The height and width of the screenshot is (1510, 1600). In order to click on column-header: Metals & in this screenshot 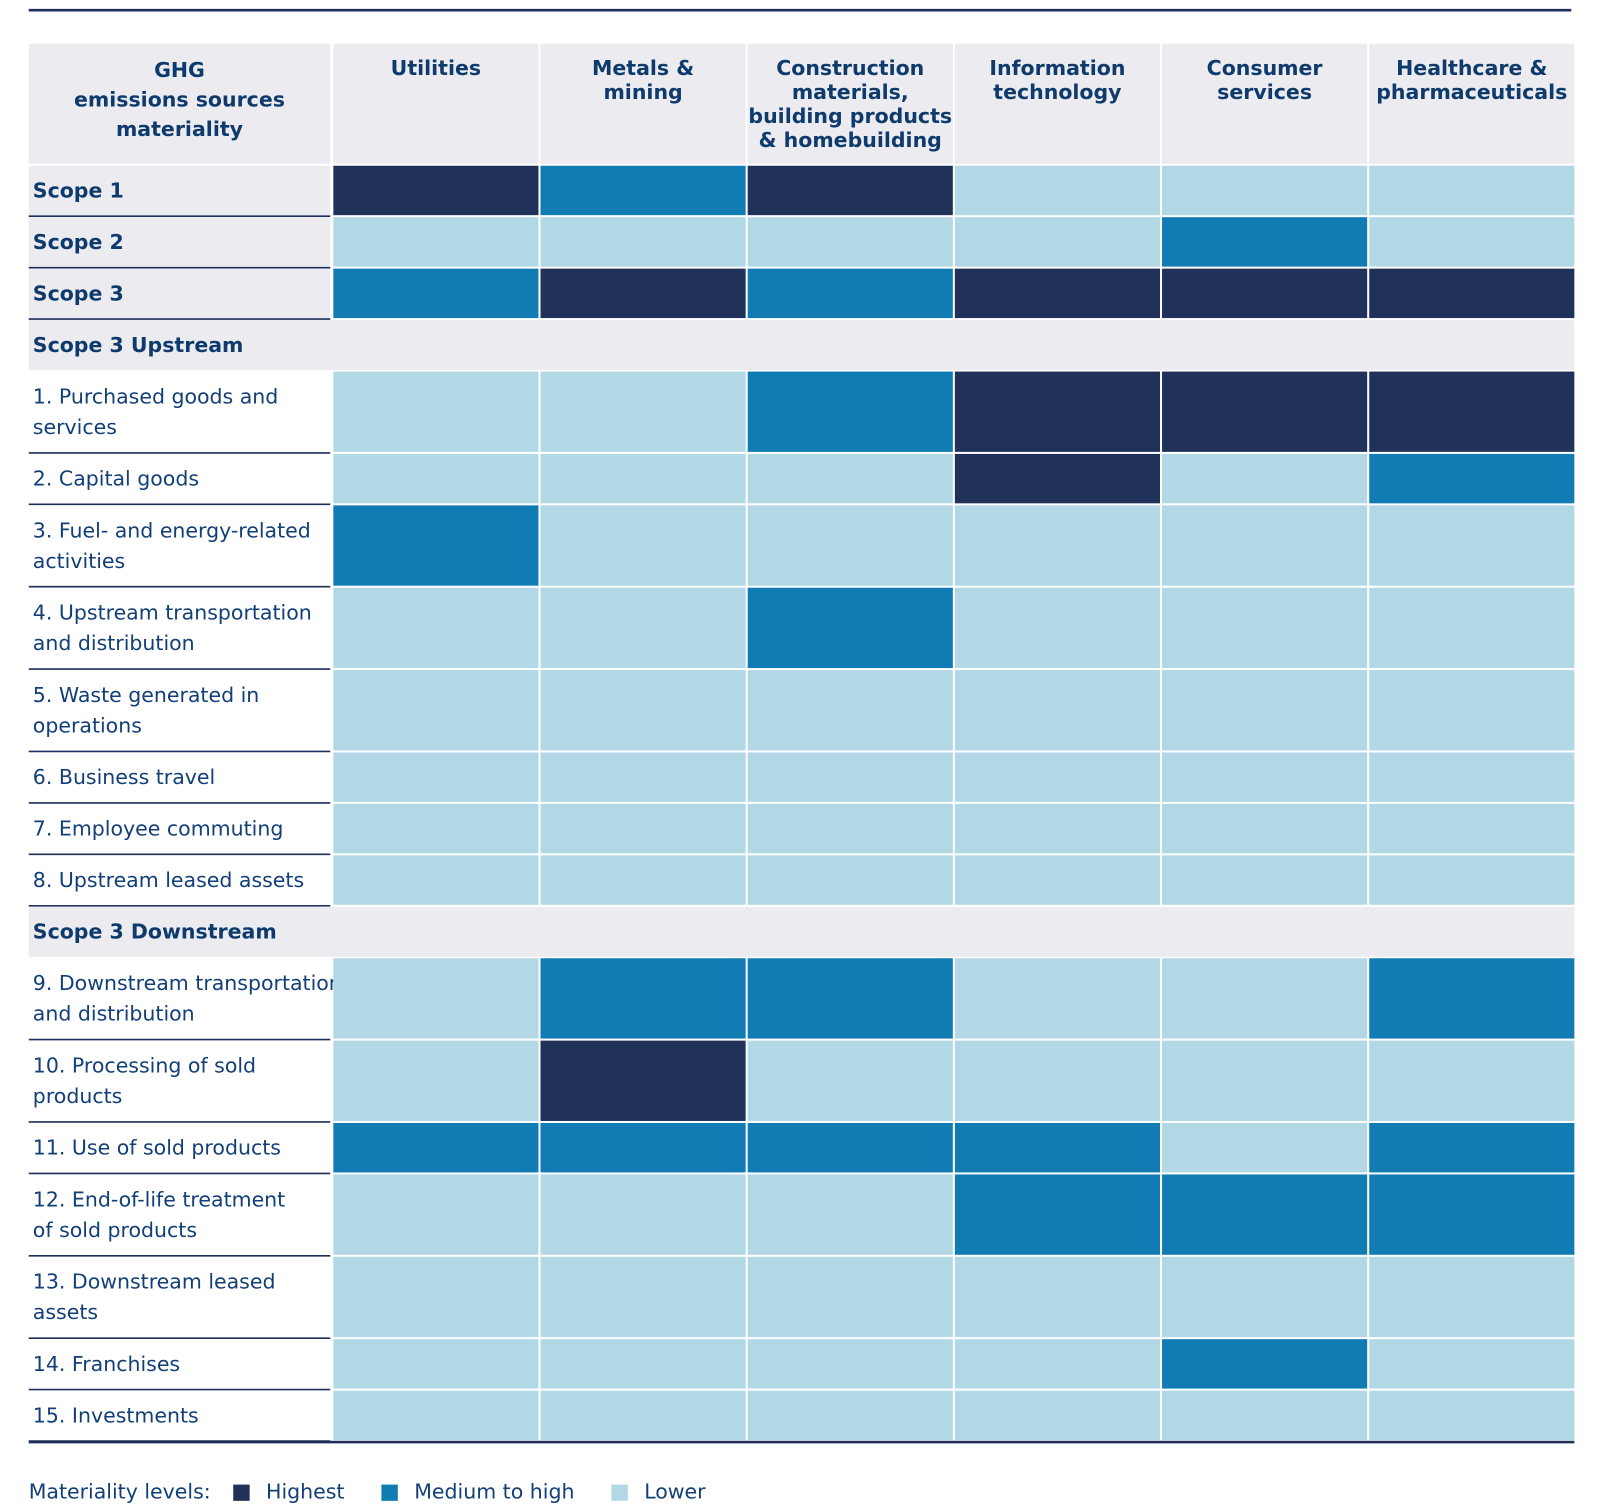, I will do `click(643, 68)`.